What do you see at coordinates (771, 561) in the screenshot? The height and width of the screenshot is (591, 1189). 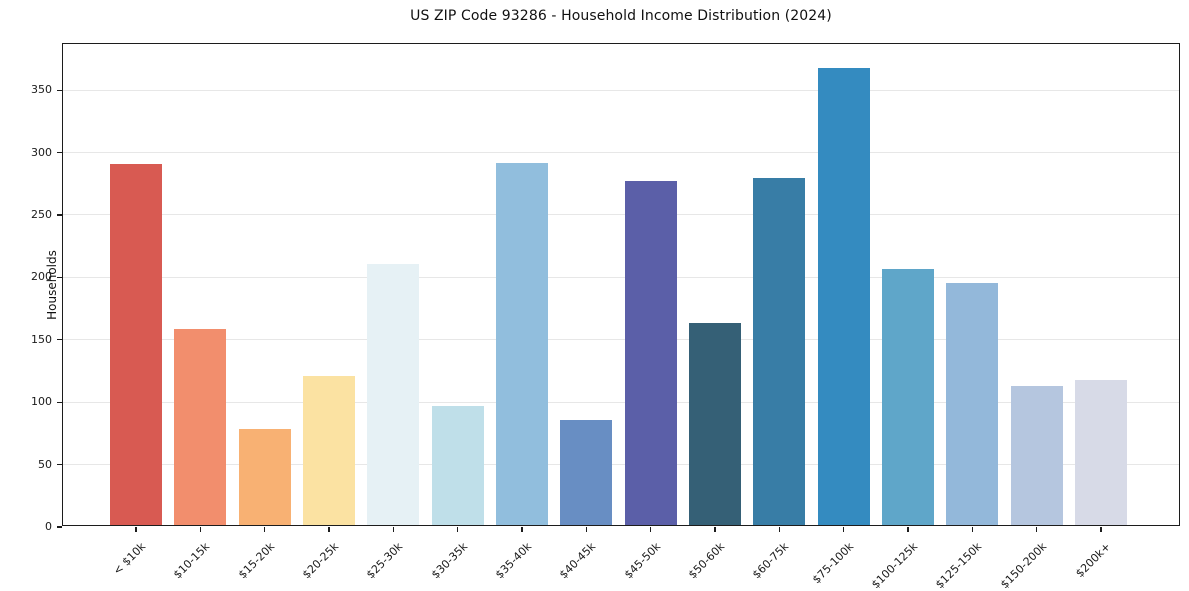 I see `x-tick-label: $60-75k` at bounding box center [771, 561].